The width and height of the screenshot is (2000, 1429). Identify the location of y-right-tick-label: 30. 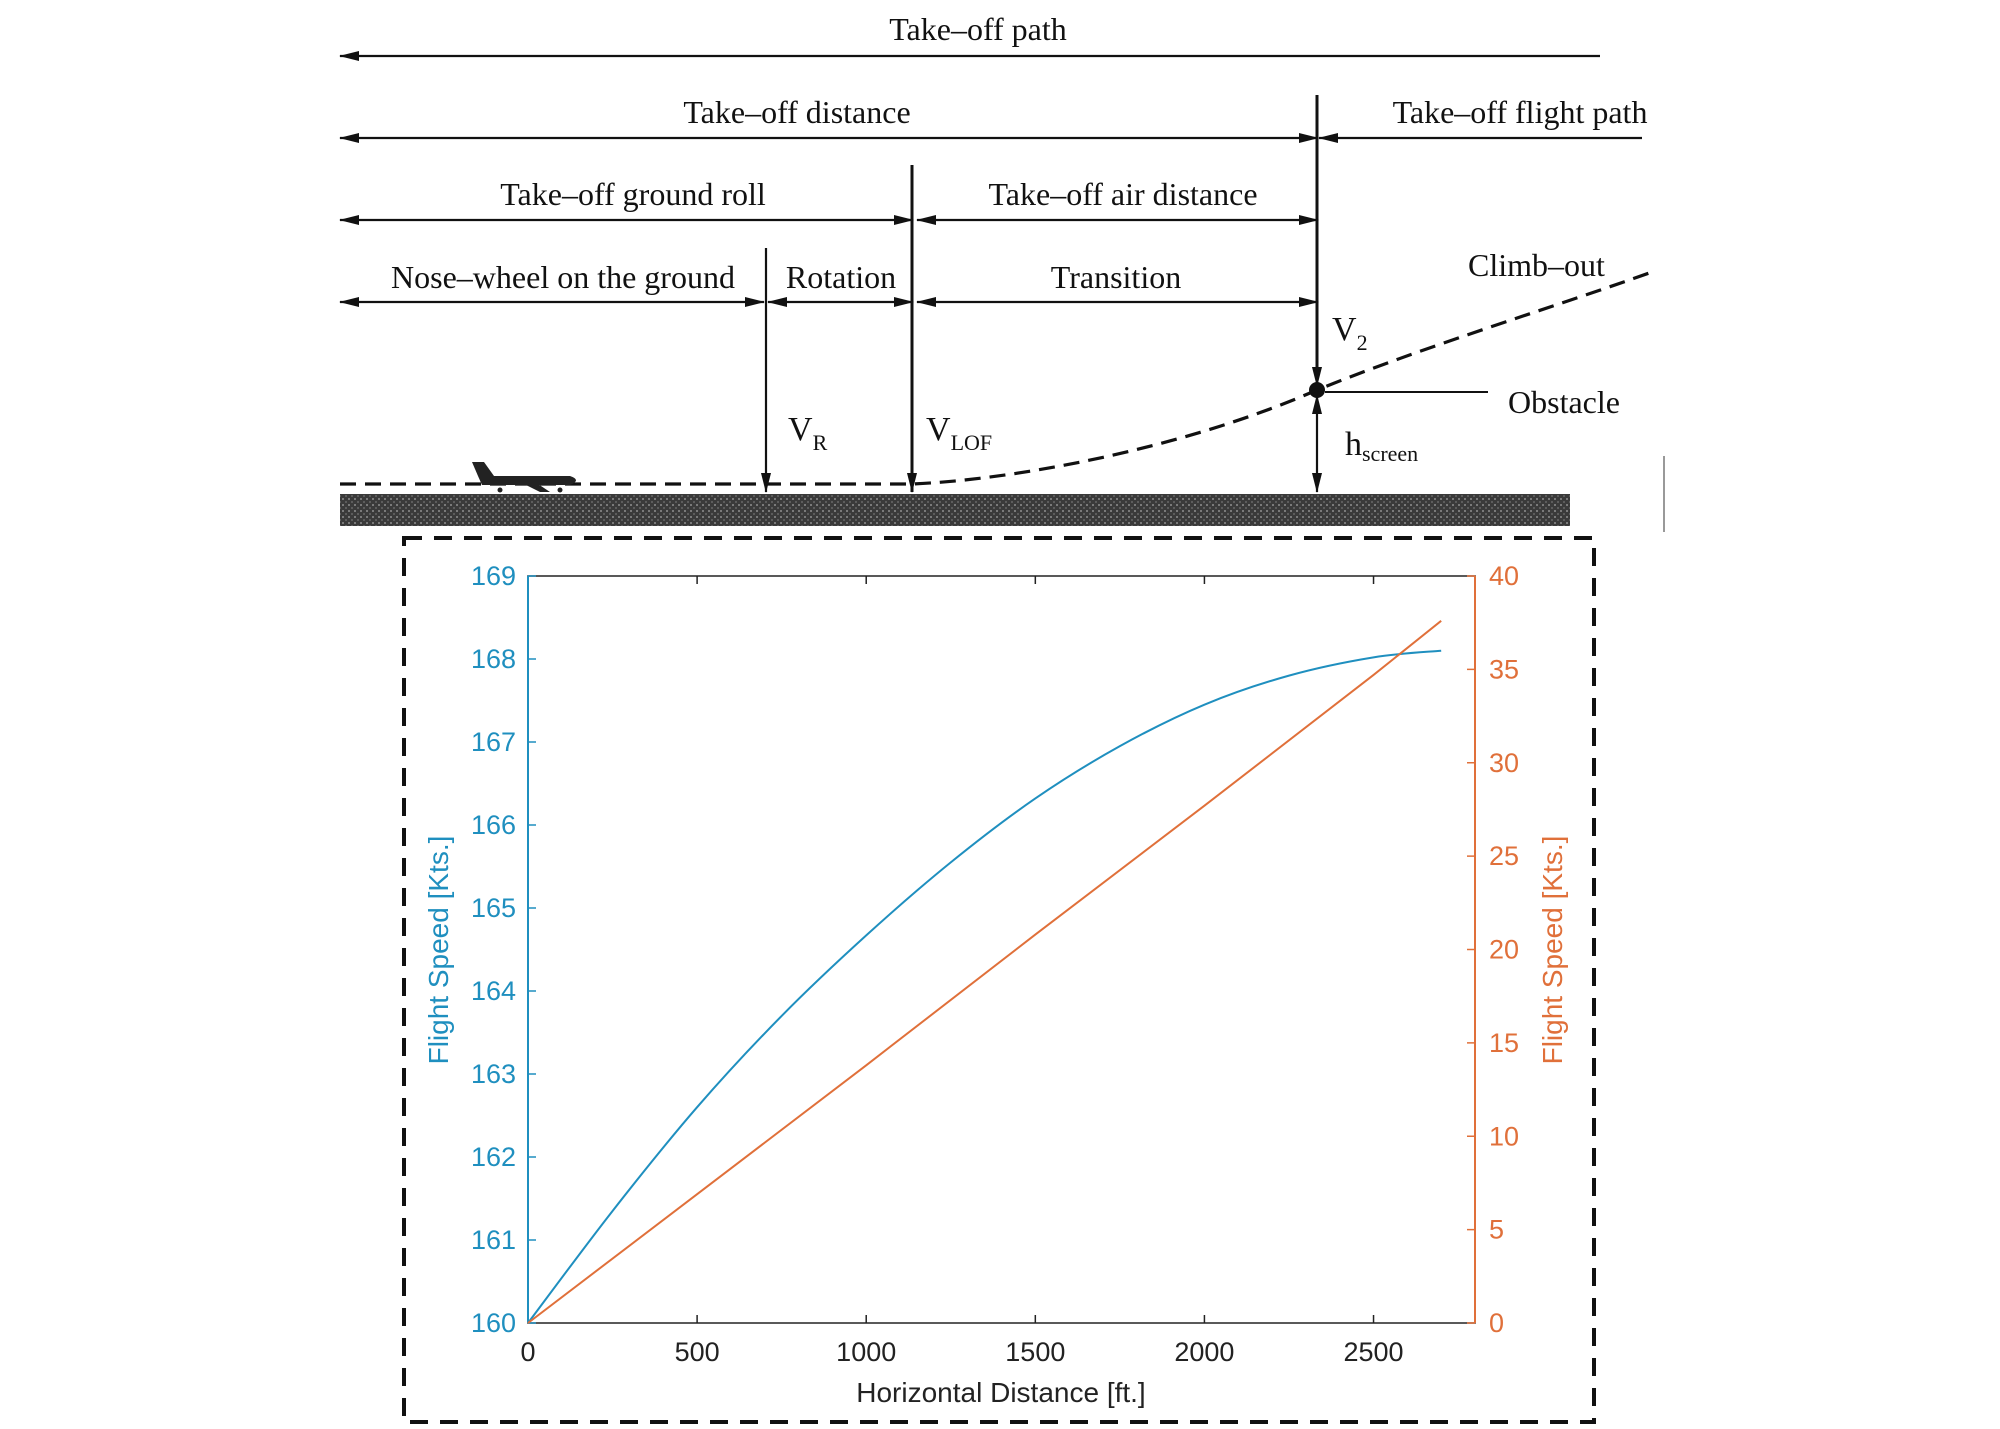
(1504, 763).